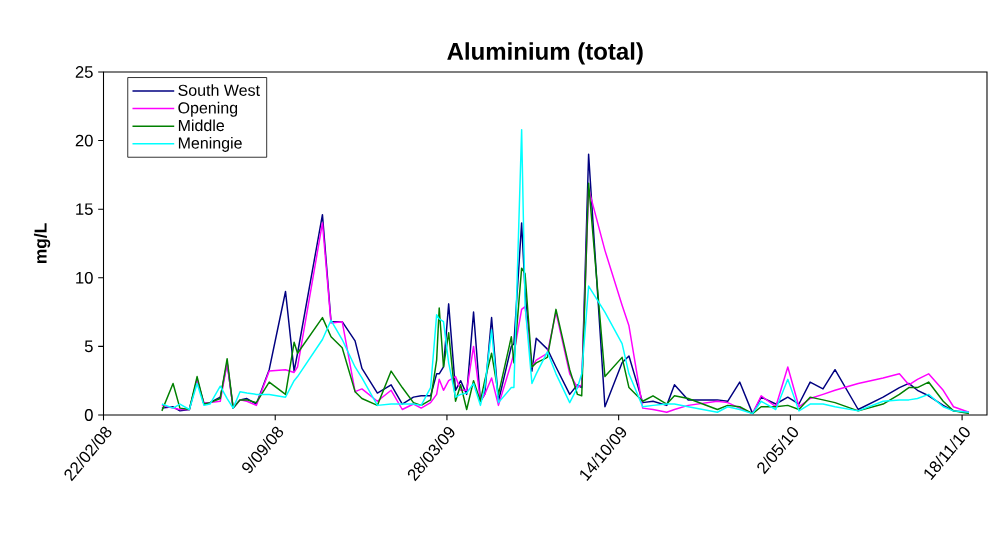 This screenshot has width=1006, height=552. What do you see at coordinates (88, 346) in the screenshot?
I see `y-tick-label: 5` at bounding box center [88, 346].